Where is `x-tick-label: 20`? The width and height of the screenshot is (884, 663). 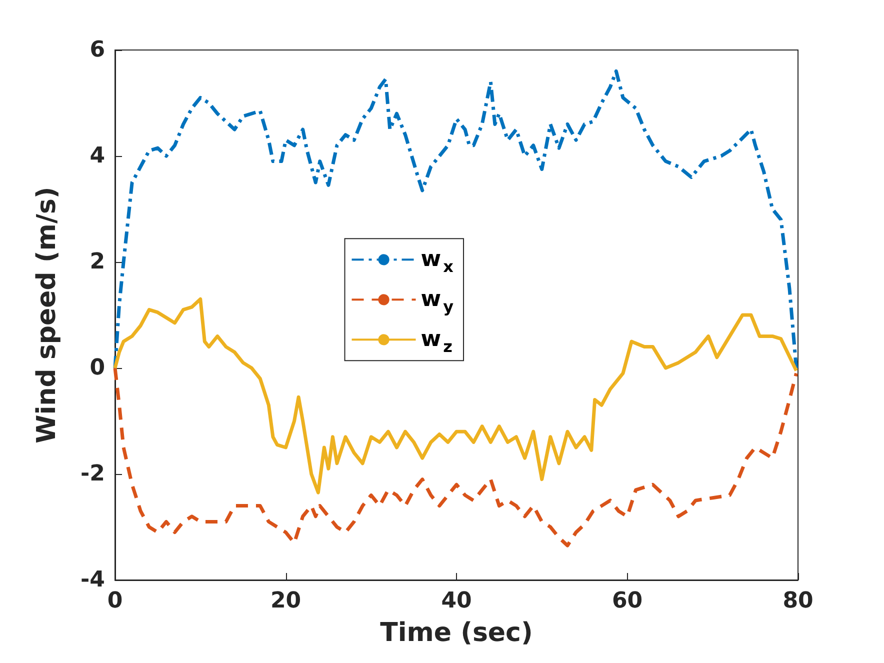 x-tick-label: 20 is located at coordinates (286, 601).